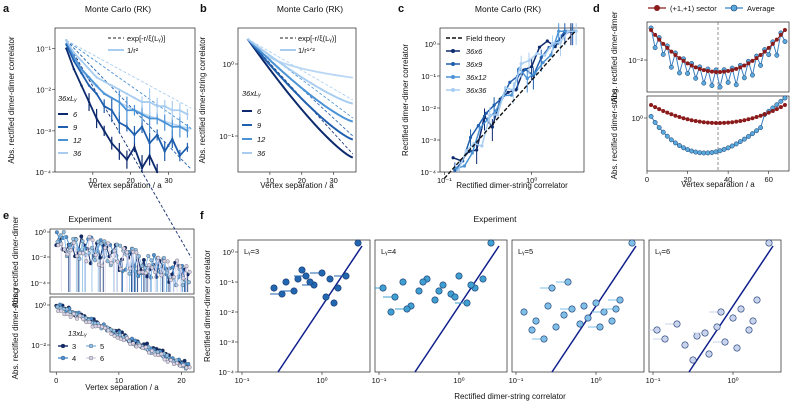  Describe the element at coordinates (300, 71) in the screenshot. I see `panel-b-series-line` at that location.